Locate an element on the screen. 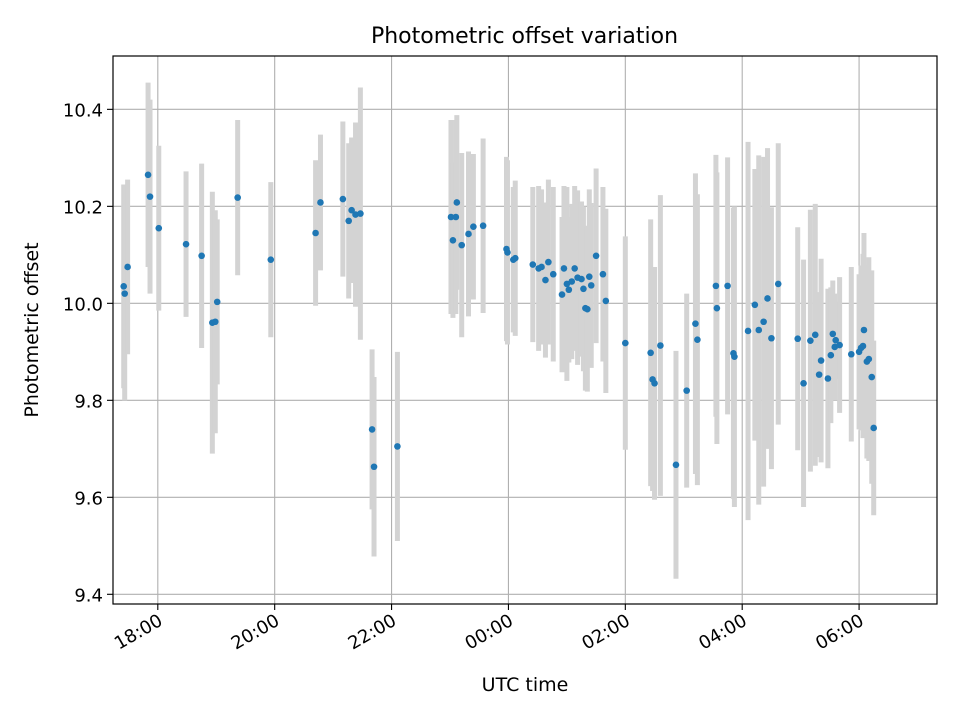 The height and width of the screenshot is (724, 960). y-axis-label: Photometric offset is located at coordinates (32, 329).